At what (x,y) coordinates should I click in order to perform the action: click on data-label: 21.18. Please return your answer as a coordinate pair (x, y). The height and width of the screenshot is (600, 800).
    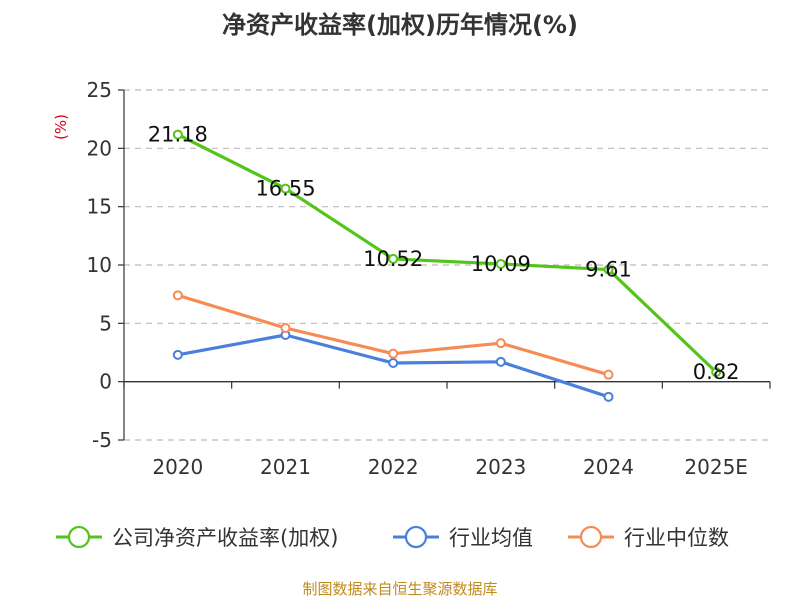
    Looking at the image, I should click on (178, 135).